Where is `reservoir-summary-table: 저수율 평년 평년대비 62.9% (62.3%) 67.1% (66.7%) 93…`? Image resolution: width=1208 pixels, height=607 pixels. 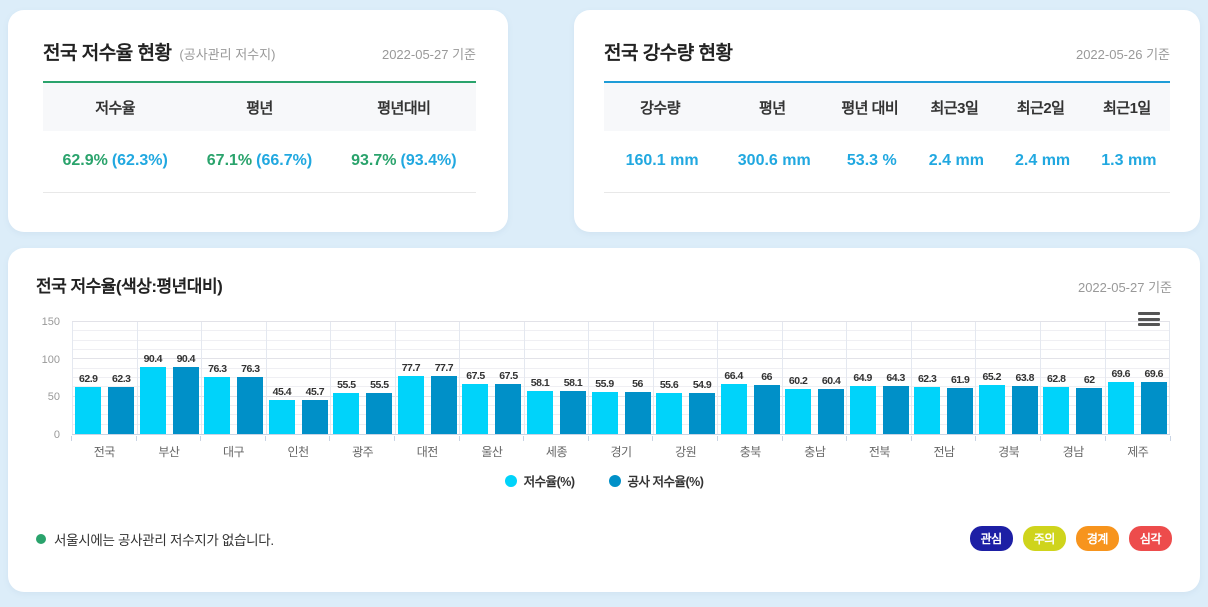
reservoir-summary-table: 저수율 평년 평년대비 62.9% (62.3%) 67.1% (66.7%) 93… is located at coordinates (259, 137).